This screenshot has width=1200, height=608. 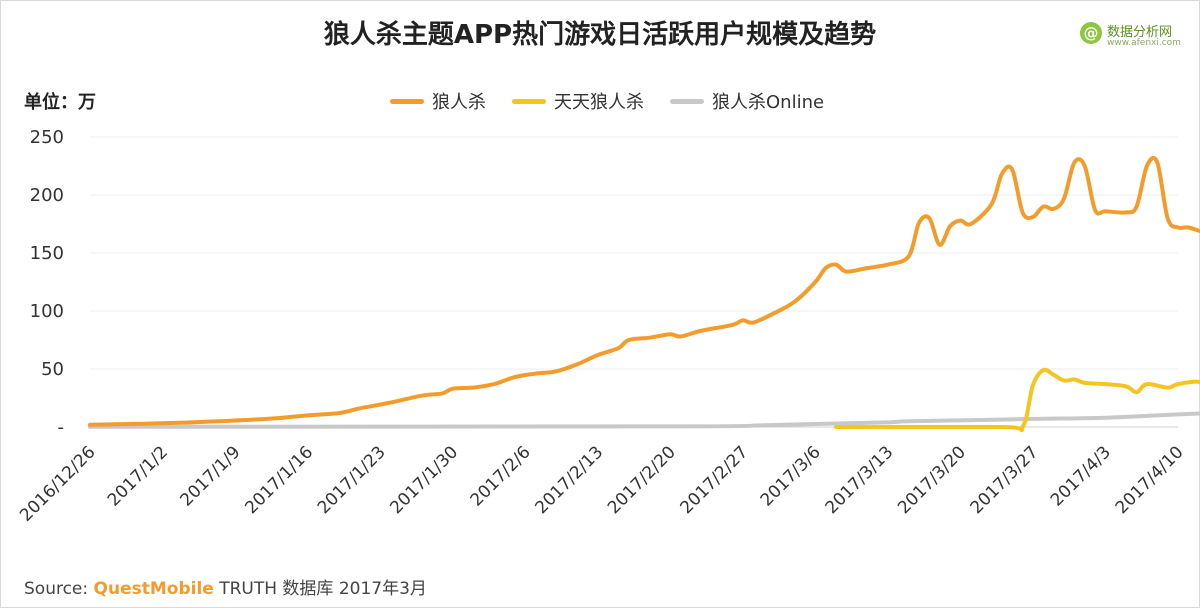 I want to click on x-tick-label-13: 2017/3/27, so click(x=1005, y=480).